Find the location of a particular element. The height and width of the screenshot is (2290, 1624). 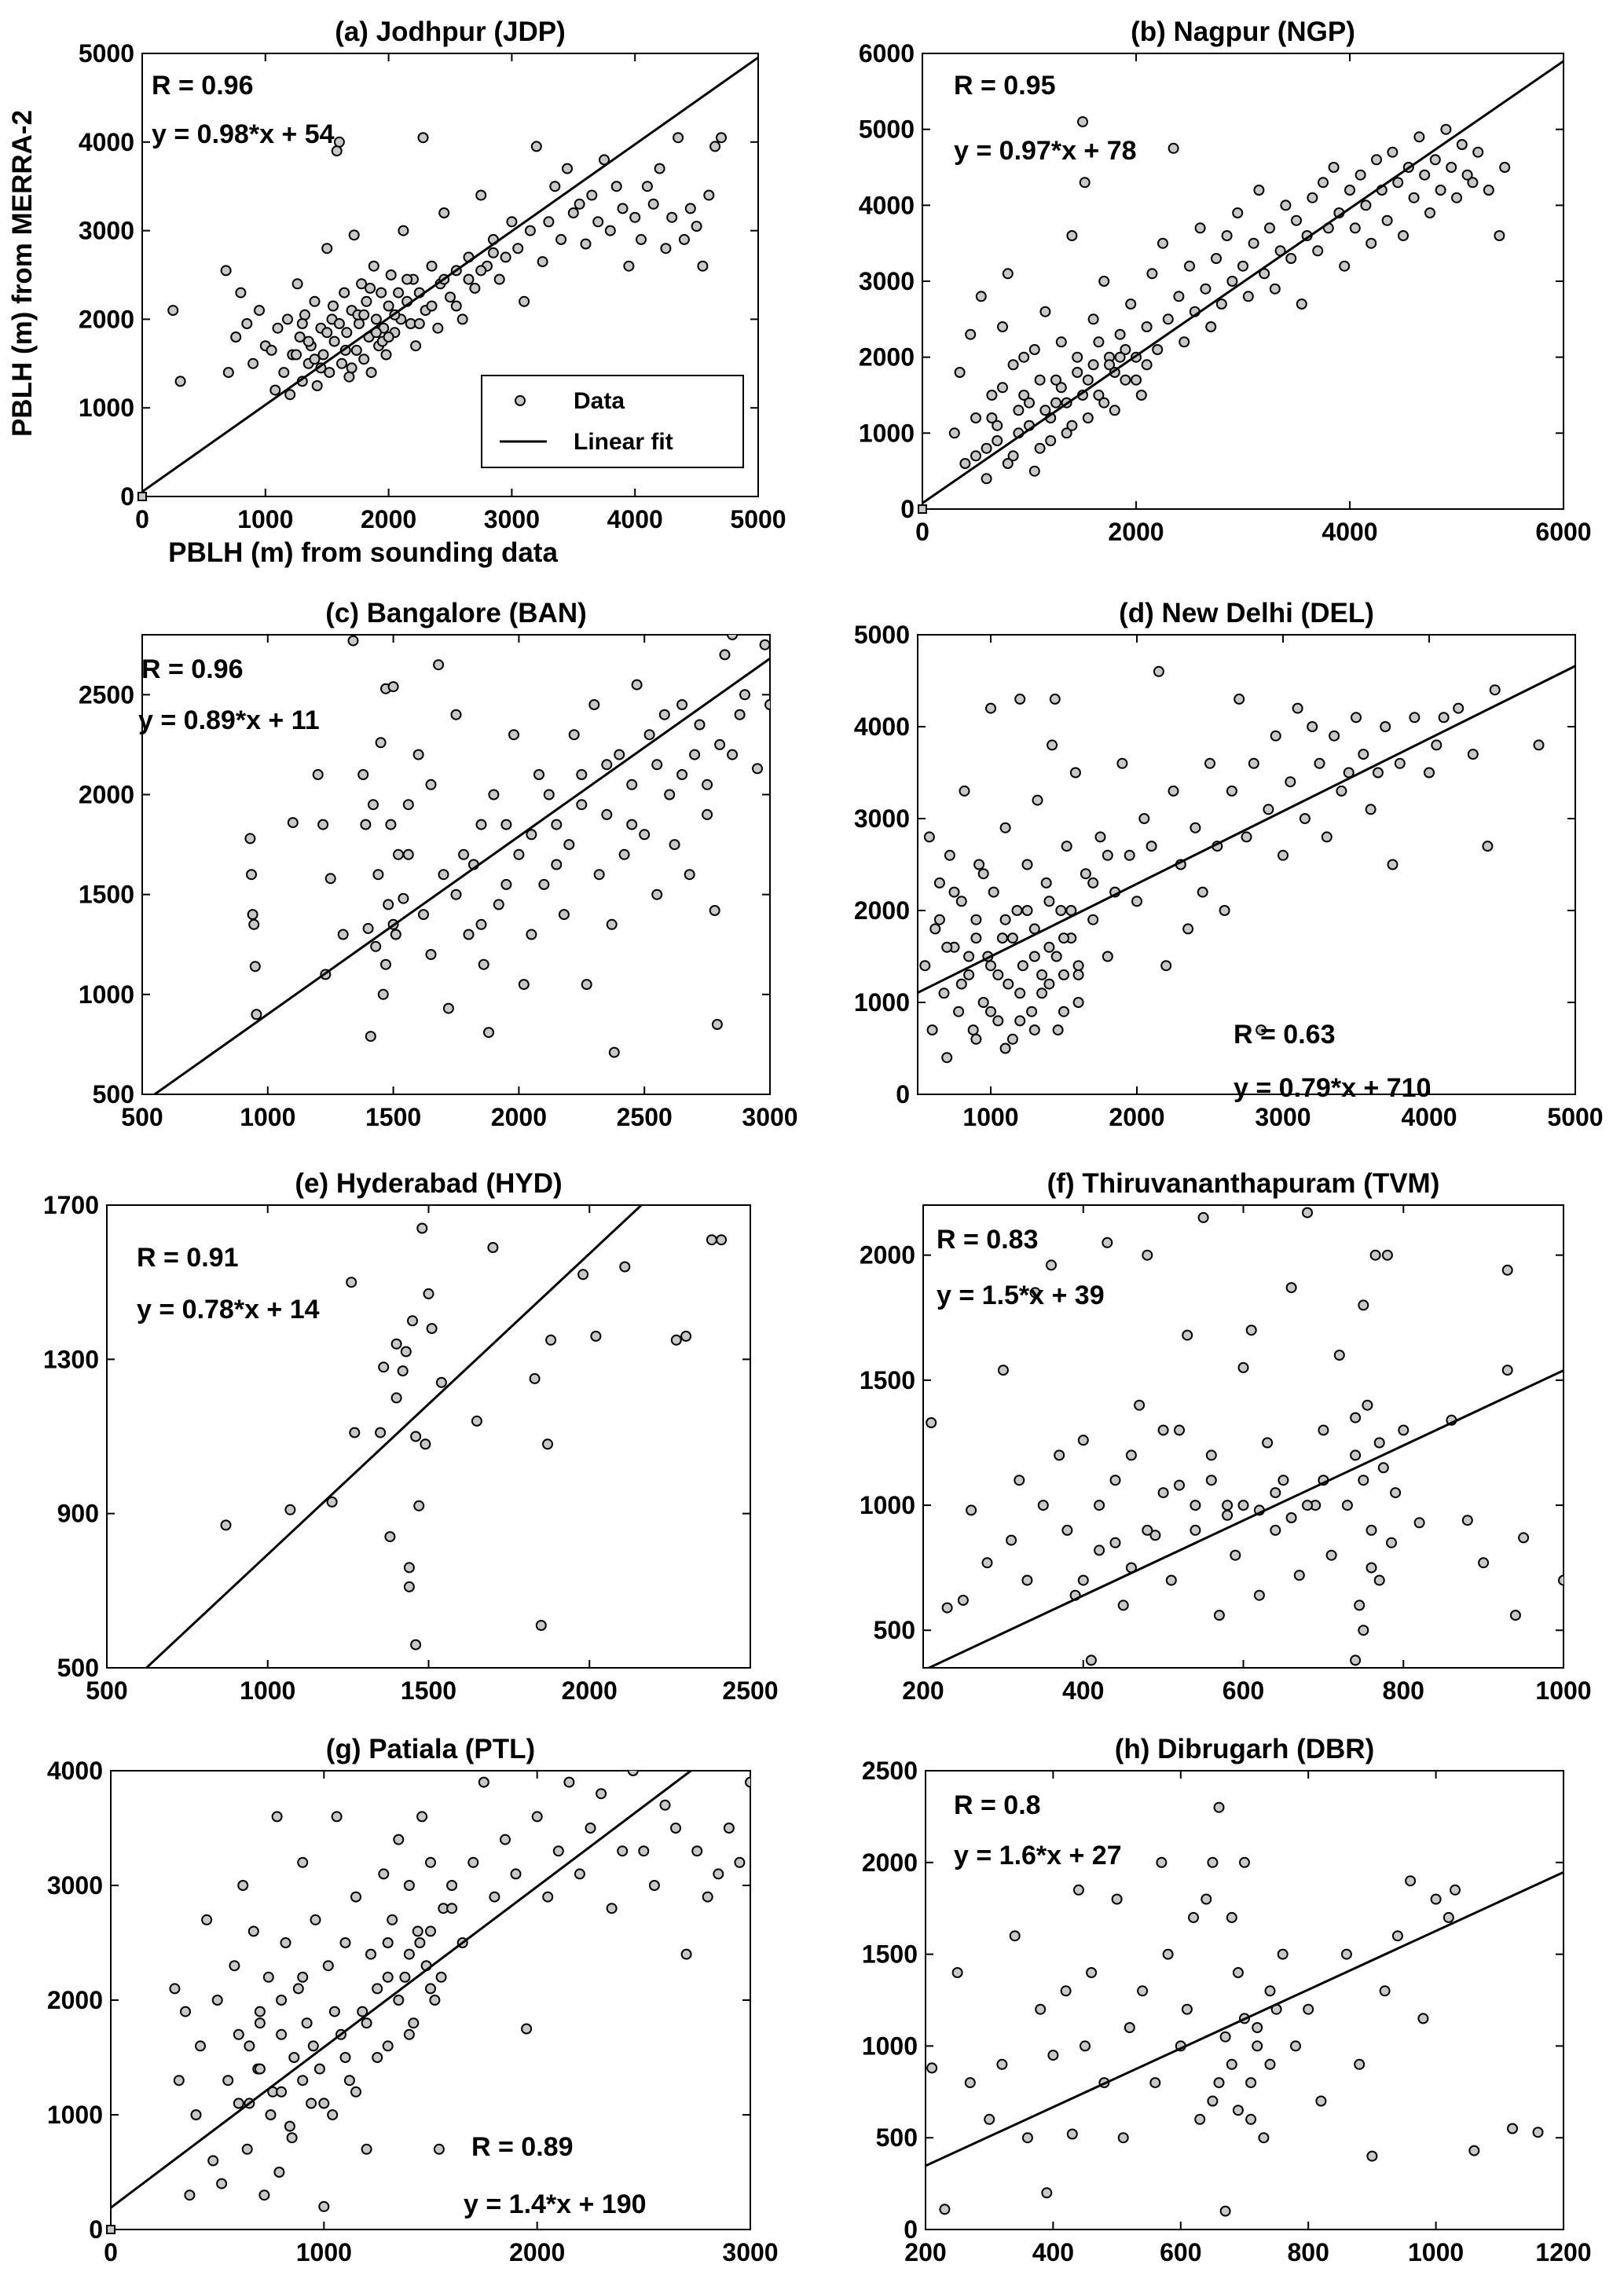

panel-b-ytick-label: 4000 is located at coordinates (887, 205).